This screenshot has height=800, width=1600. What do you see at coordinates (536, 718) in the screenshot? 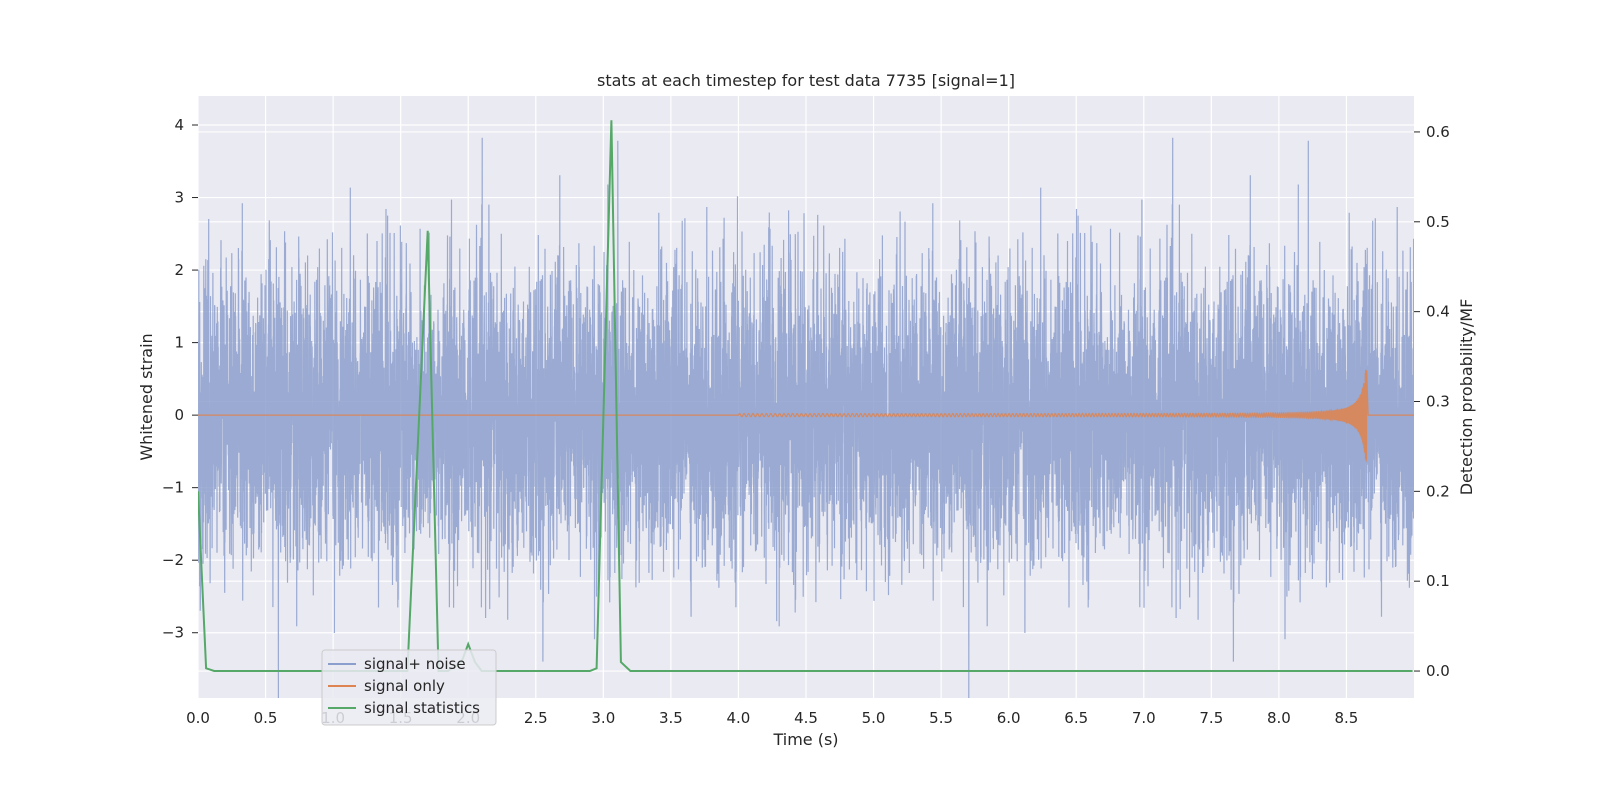
I see `x-tick-label: 2.5` at bounding box center [536, 718].